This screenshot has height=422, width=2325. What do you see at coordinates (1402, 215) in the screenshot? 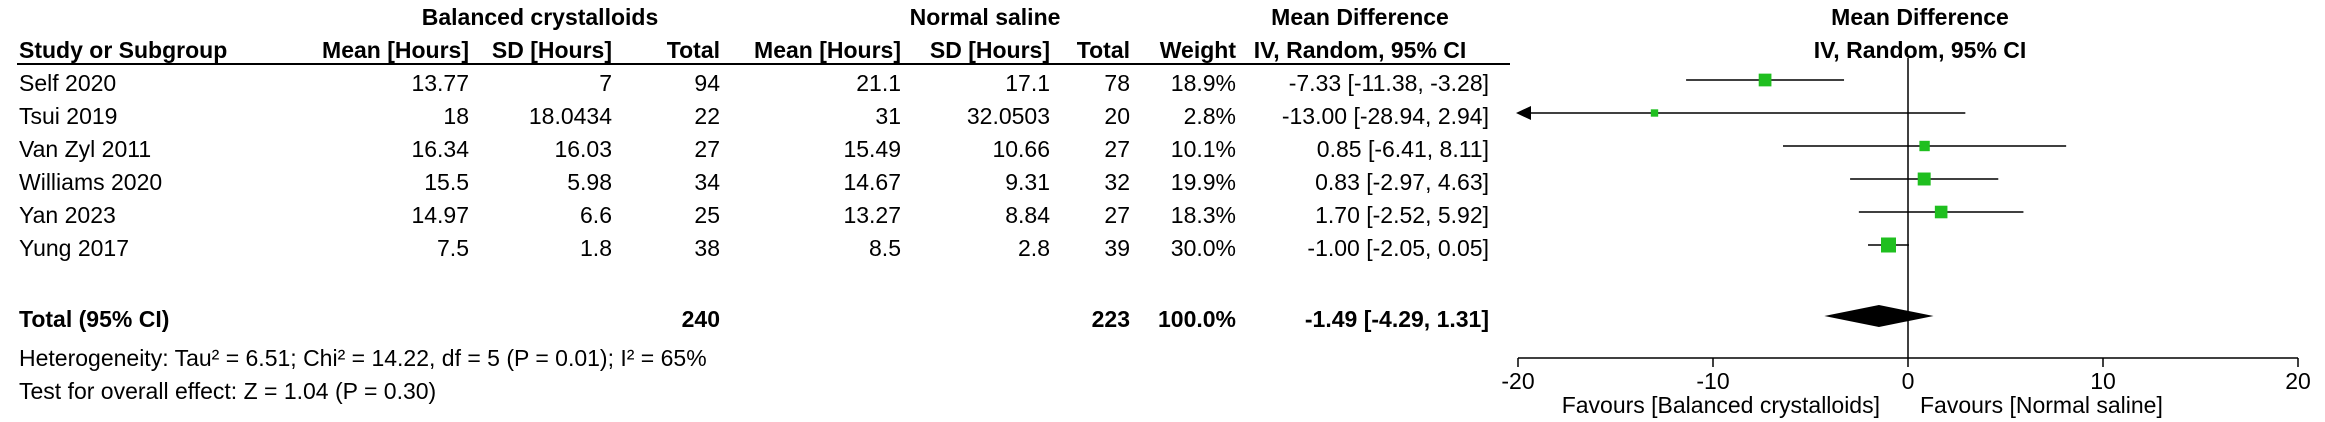
I see `ci-value: 1.70 [-2.52, 5.92]` at bounding box center [1402, 215].